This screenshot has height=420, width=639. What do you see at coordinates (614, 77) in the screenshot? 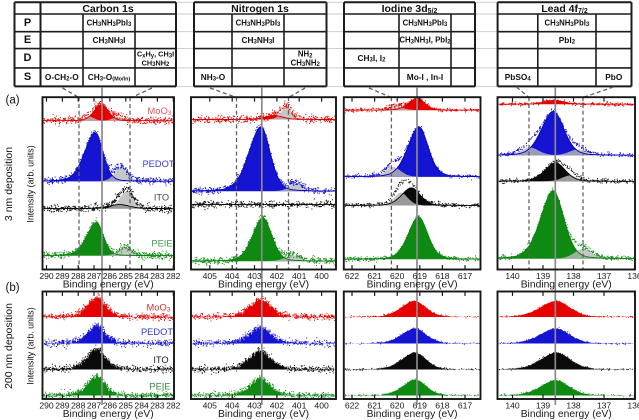
I see `svg-text: PbO` at bounding box center [614, 77].